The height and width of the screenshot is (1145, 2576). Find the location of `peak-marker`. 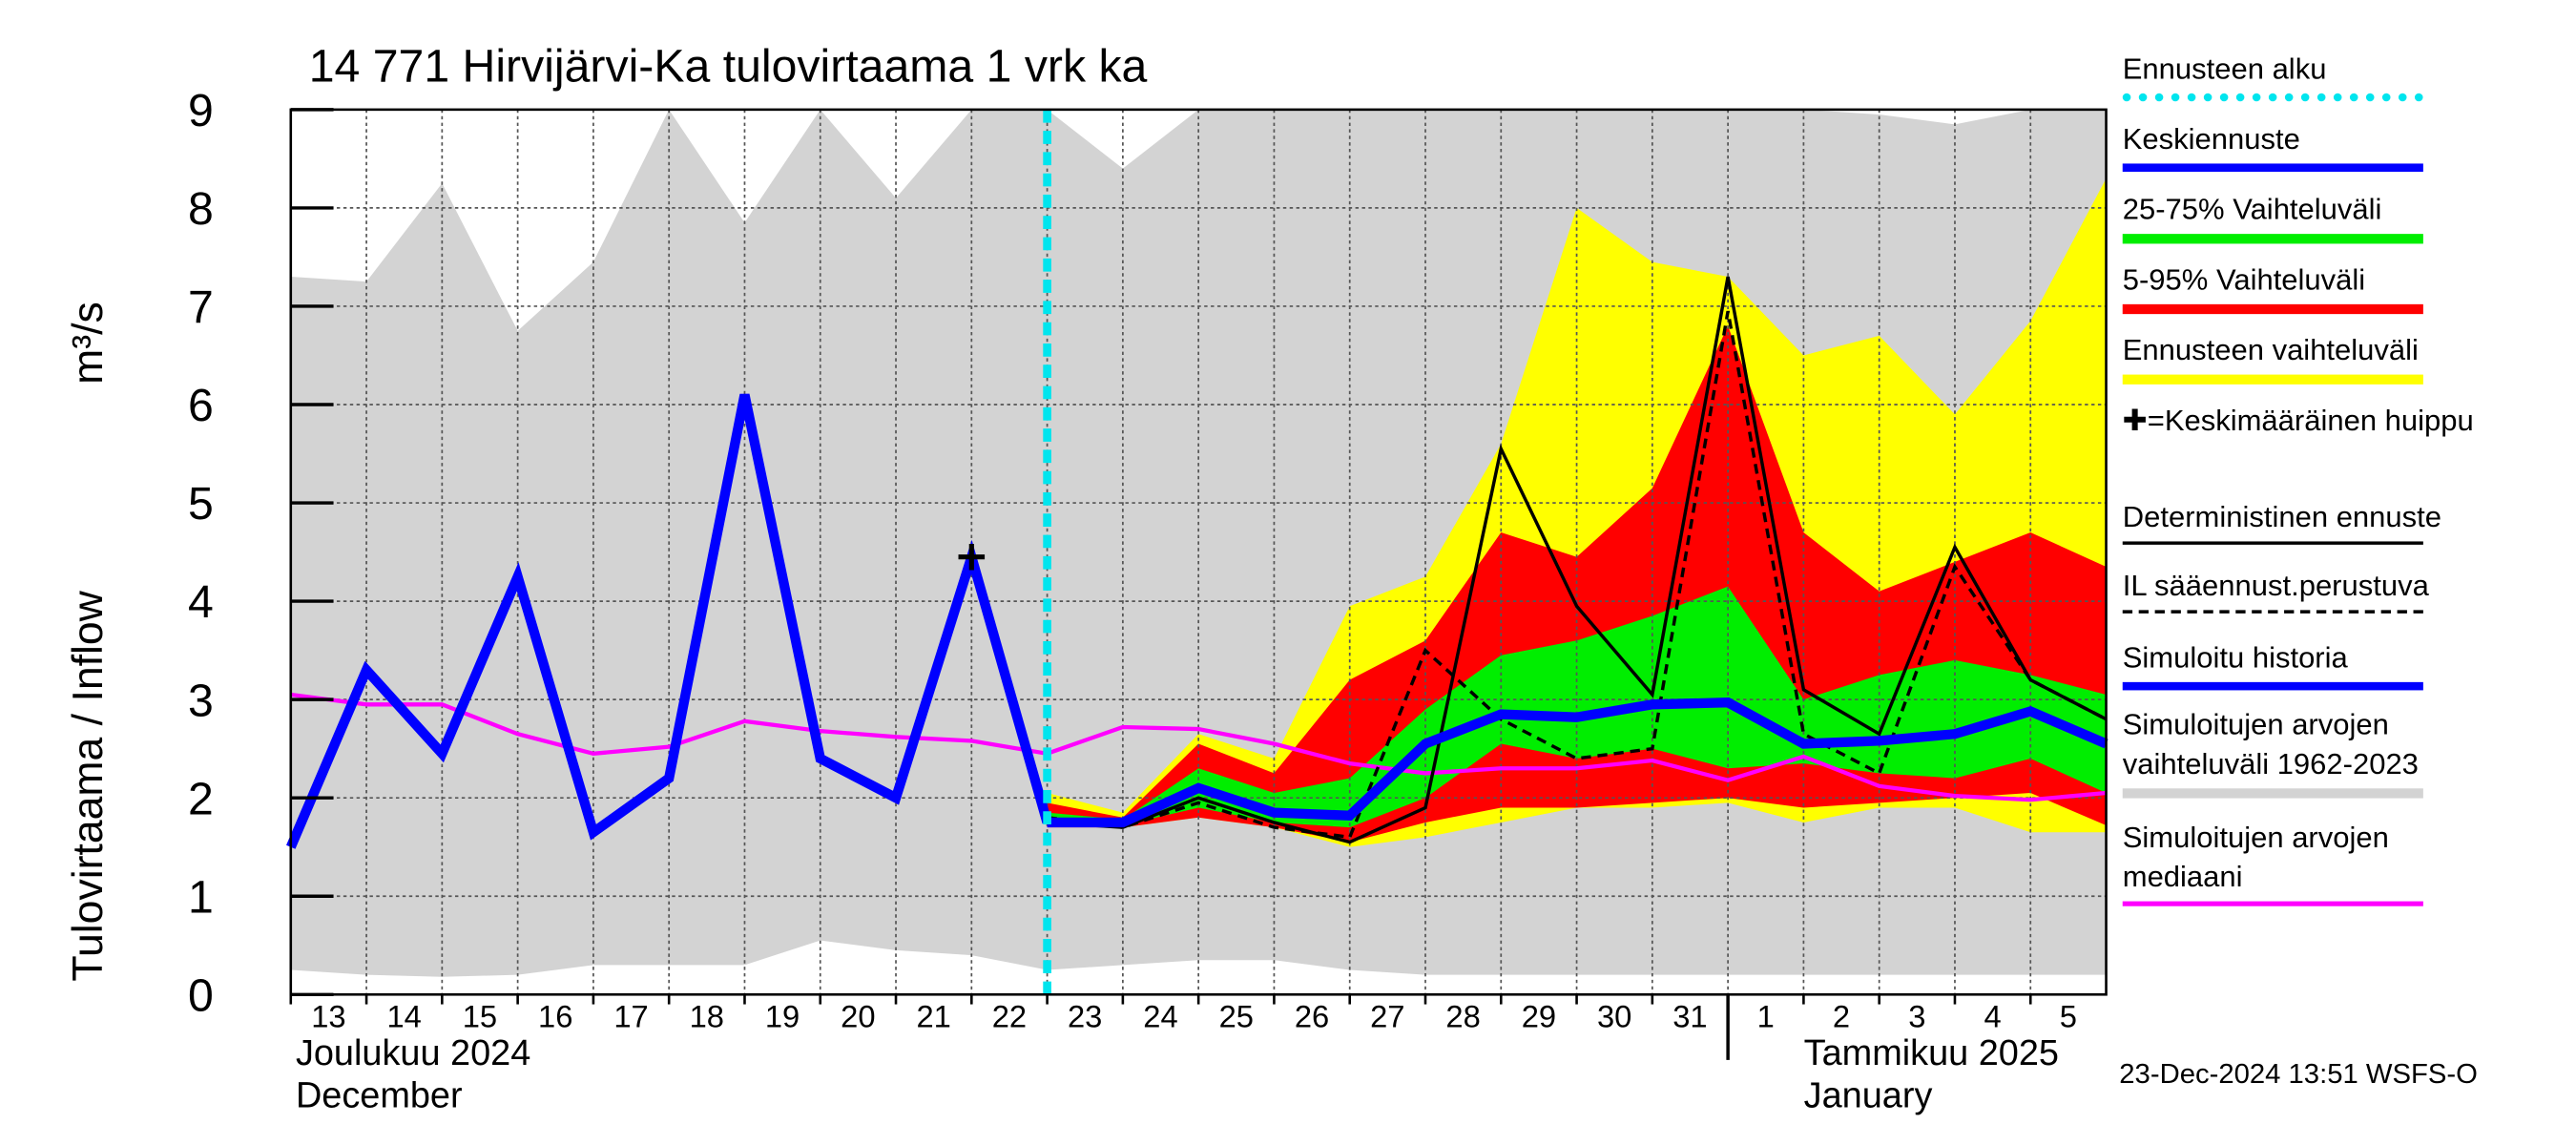

peak-marker is located at coordinates (972, 557).